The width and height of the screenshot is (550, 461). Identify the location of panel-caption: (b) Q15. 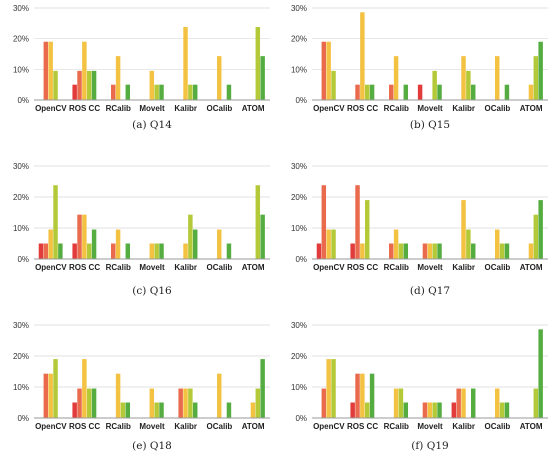
(430, 125).